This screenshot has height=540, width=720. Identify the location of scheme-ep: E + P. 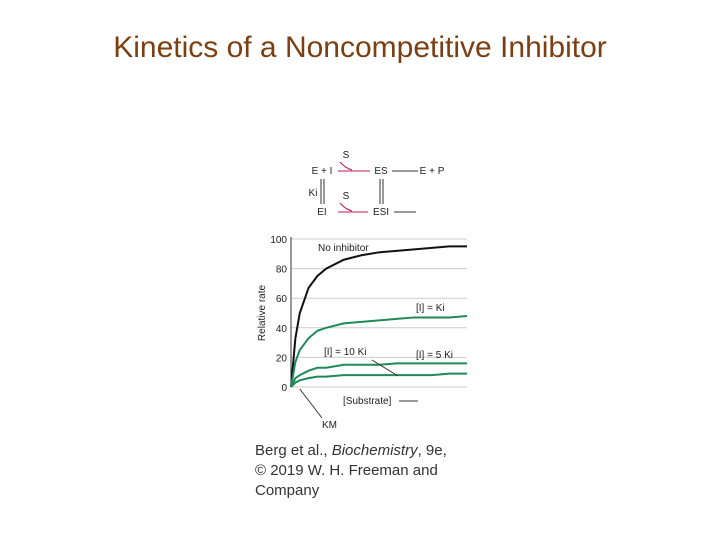
(432, 171).